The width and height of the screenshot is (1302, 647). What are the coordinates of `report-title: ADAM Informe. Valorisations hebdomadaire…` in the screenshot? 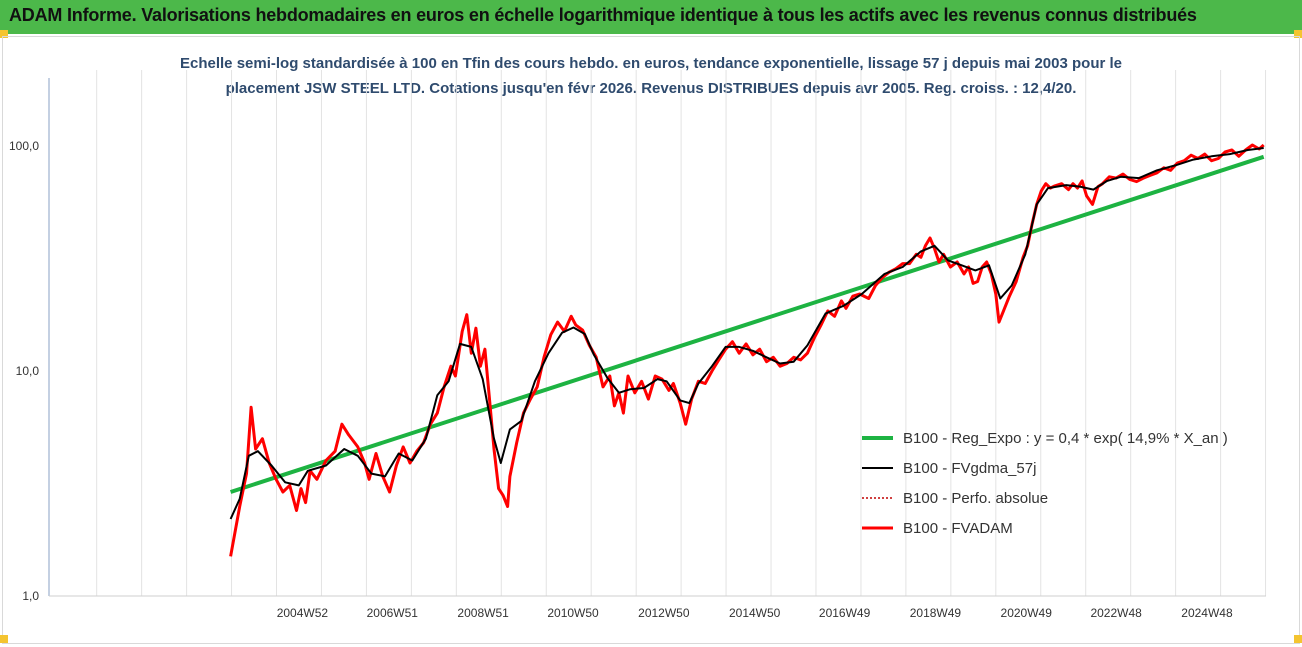 It's located at (603, 15).